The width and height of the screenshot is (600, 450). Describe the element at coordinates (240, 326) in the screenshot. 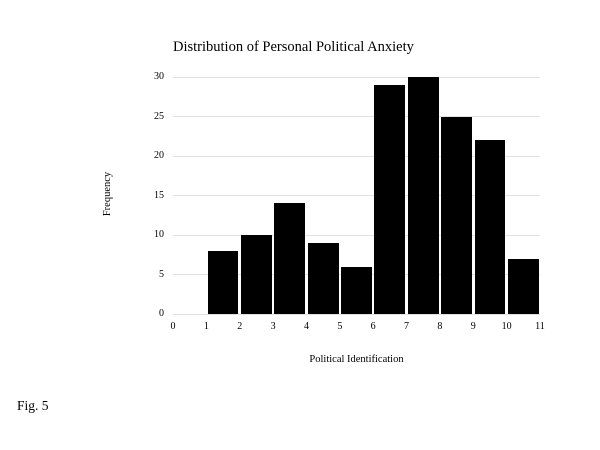

I see `x-tick-label: 2` at that location.